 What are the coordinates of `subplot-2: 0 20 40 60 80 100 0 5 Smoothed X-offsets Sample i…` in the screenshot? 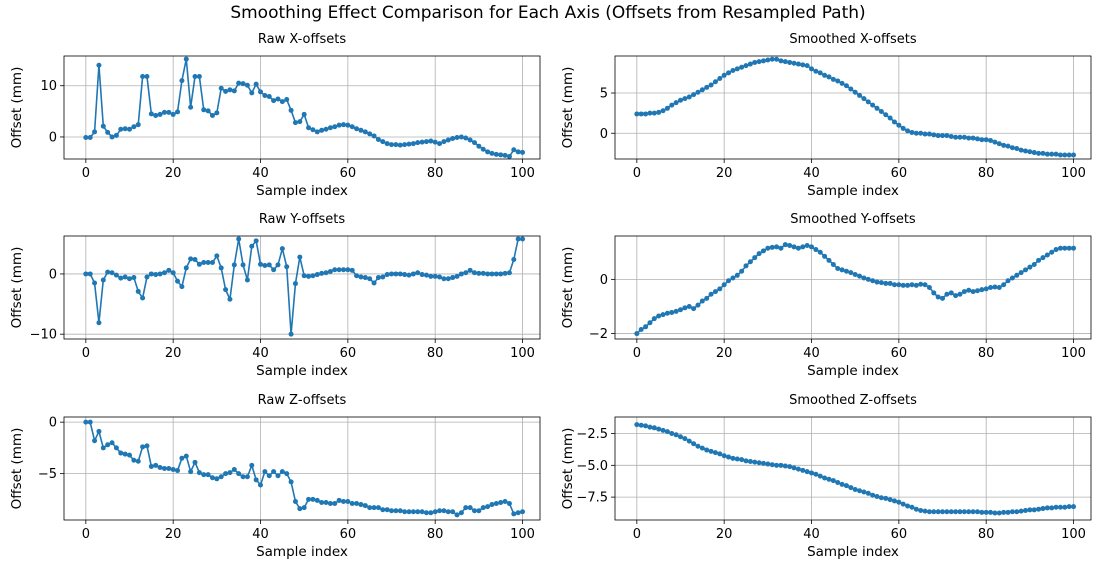 It's located at (826, 115).